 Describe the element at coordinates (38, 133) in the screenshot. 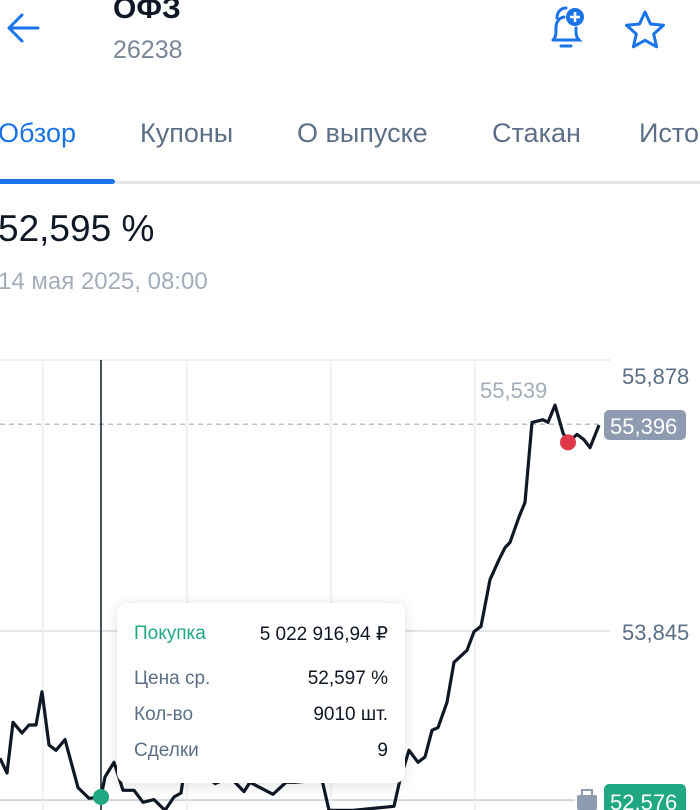

I see `tab-overview: Обзор` at that location.